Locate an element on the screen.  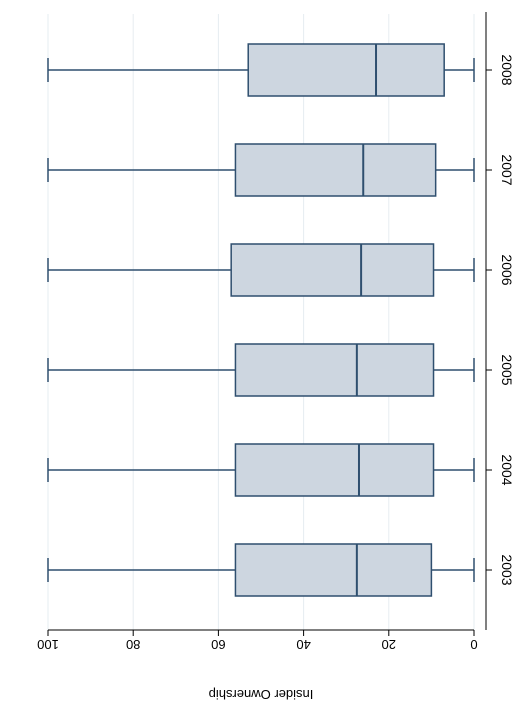
box-2003 is located at coordinates (261, 570).